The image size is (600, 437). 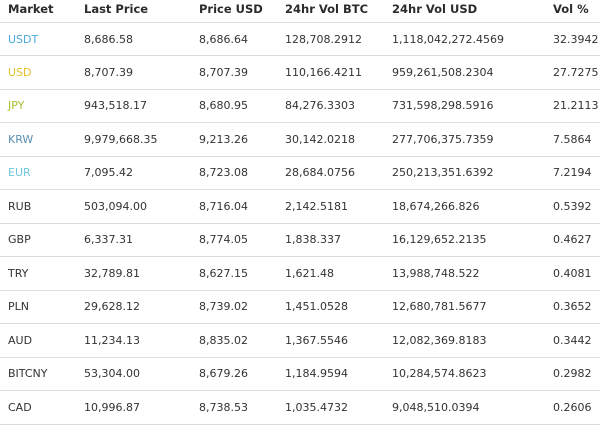 What do you see at coordinates (576, 407) in the screenshot?
I see `vol-pct-cell: 0.2606` at bounding box center [576, 407].